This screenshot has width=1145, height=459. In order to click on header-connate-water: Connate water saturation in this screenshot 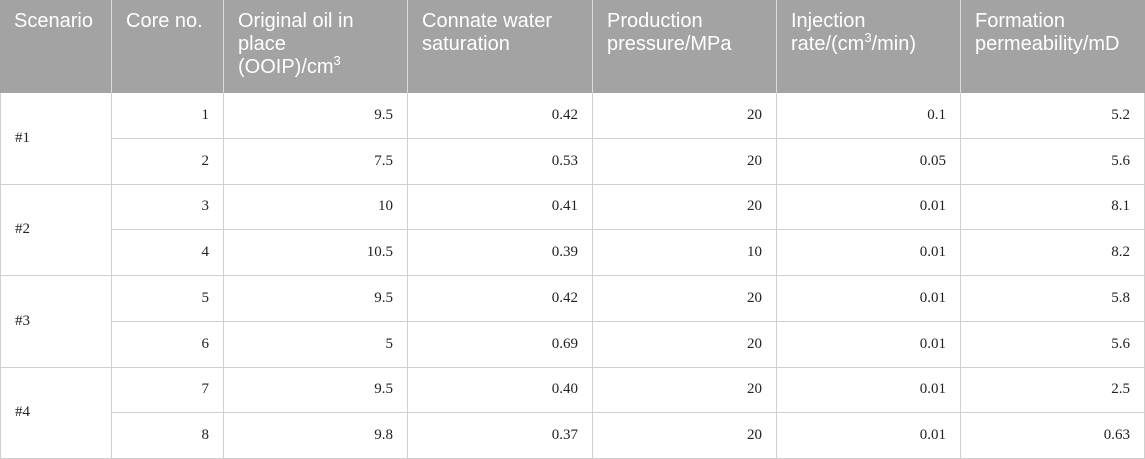, I will do `click(500, 46)`.